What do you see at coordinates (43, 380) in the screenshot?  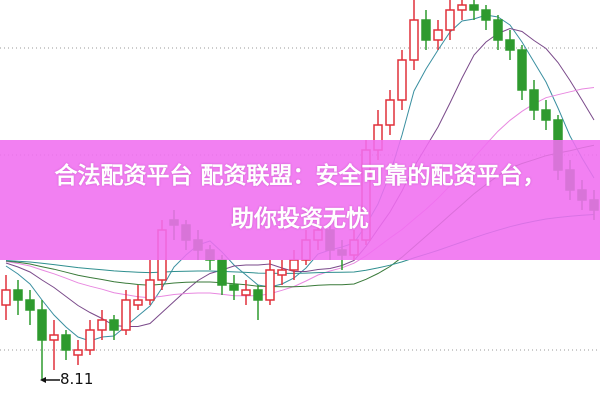 I see `arrow-head-icon` at bounding box center [43, 380].